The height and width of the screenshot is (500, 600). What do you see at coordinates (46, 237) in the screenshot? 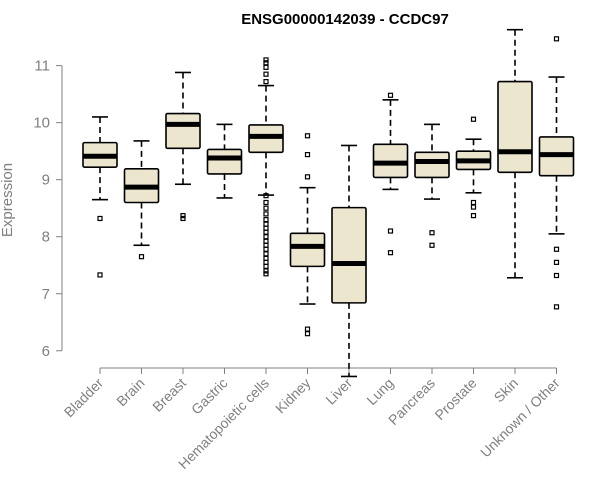
I see `y-tick-label: 8` at bounding box center [46, 237].